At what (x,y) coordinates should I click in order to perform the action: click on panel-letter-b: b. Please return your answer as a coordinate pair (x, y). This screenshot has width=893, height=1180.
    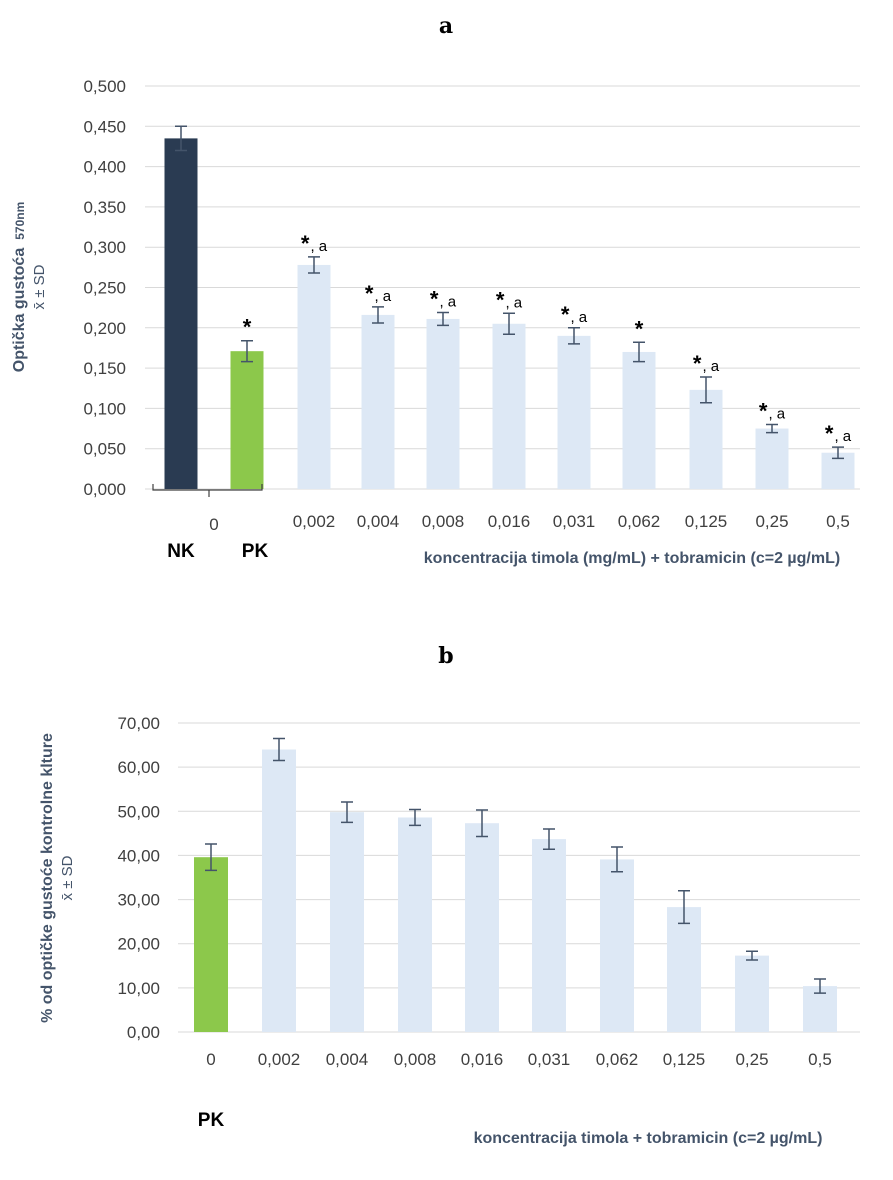
    Looking at the image, I should click on (445, 656).